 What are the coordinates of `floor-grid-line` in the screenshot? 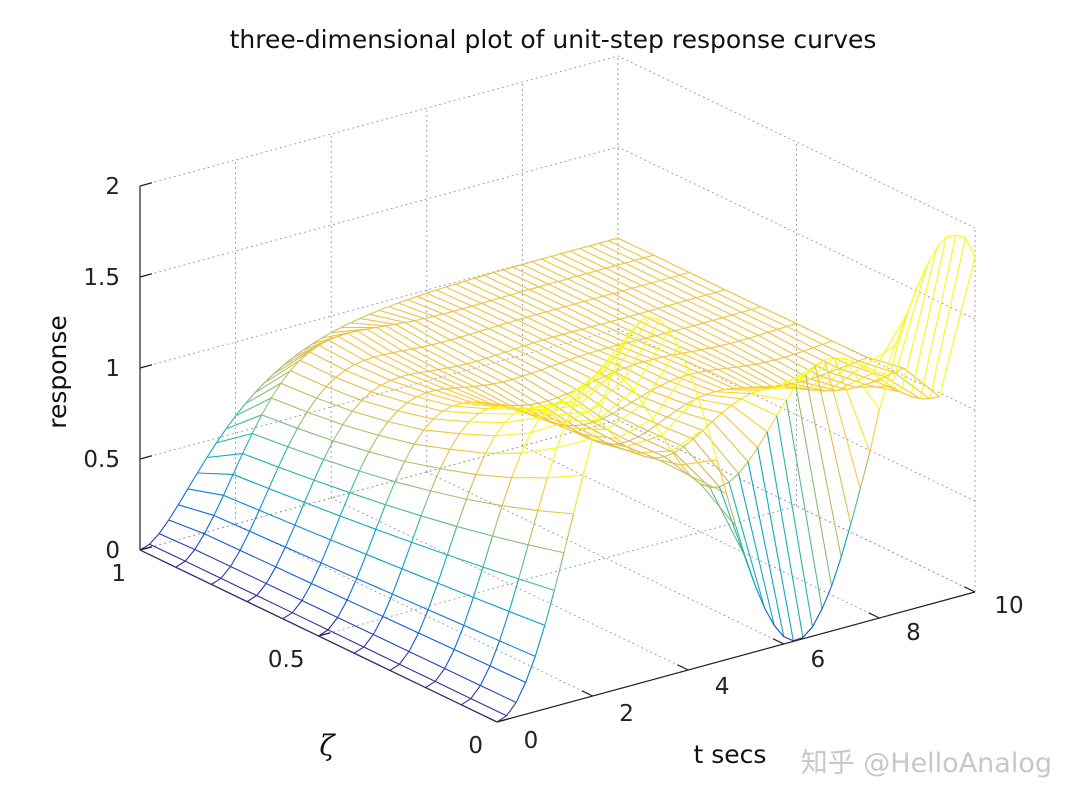 It's located at (701, 532).